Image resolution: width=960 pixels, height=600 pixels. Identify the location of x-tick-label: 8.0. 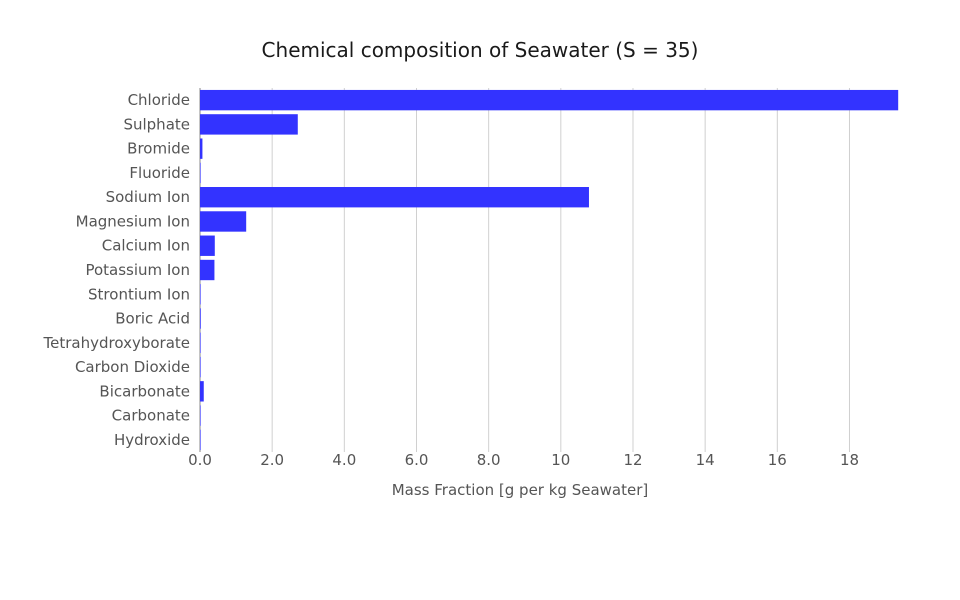
(489, 460).